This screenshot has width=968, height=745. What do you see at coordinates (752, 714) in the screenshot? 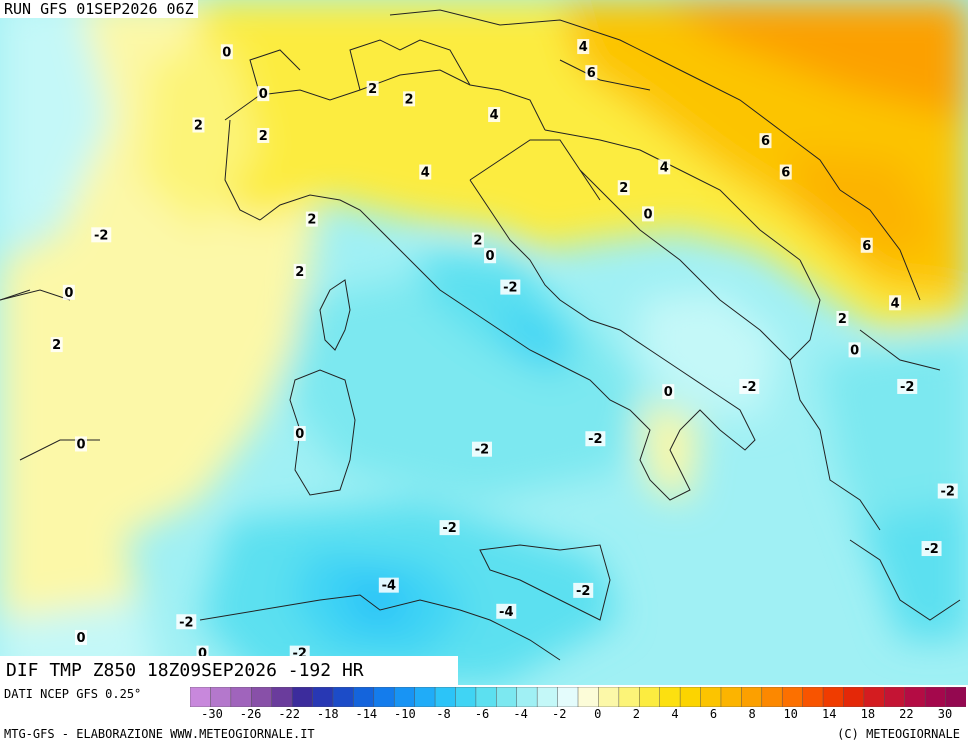
I see `colorbar-tick-label: 8` at bounding box center [752, 714].